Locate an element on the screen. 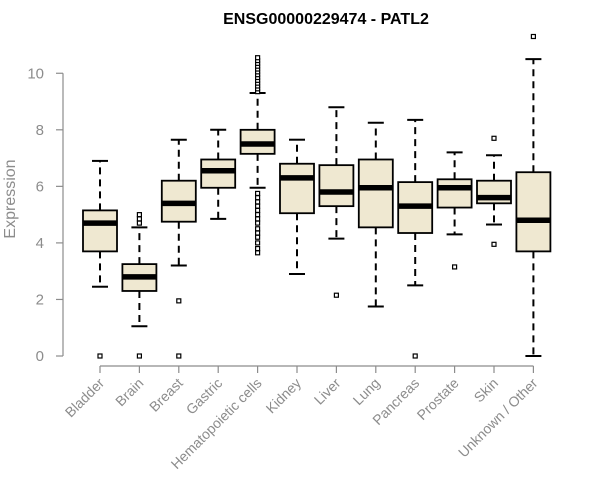 This screenshot has height=500, width=600. x-category-label: Kidney is located at coordinates (284, 396).